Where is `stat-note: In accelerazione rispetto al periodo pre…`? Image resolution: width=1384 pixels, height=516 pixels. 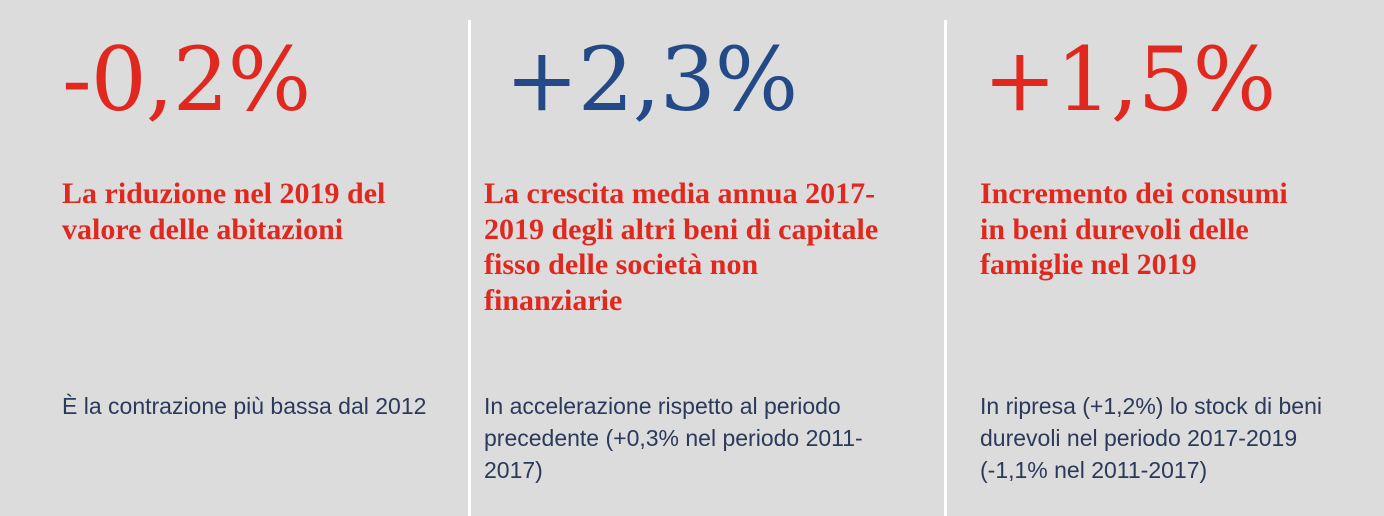 stat-note: In accelerazione rispetto al periodo pre… is located at coordinates (673, 438).